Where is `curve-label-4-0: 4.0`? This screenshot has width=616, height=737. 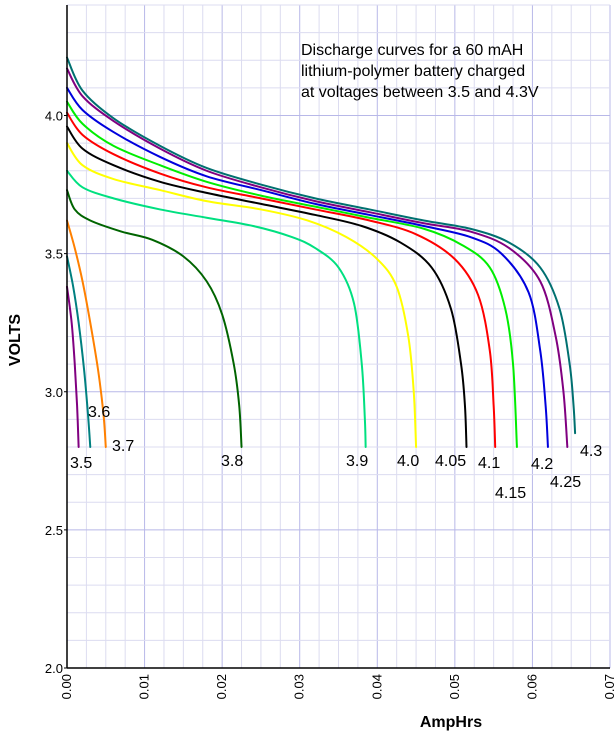 curve-label-4-0: 4.0 is located at coordinates (408, 461).